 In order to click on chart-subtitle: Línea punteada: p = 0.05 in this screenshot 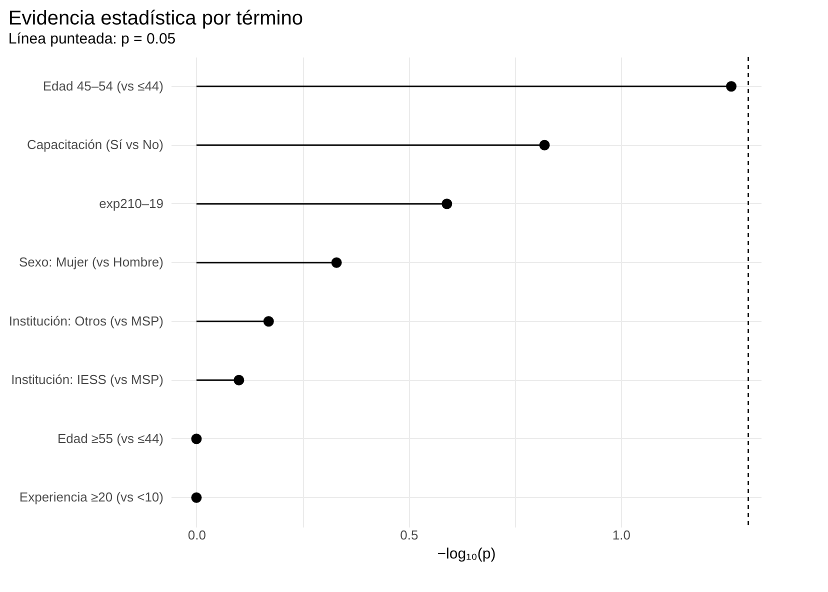, I will do `click(92, 39)`.